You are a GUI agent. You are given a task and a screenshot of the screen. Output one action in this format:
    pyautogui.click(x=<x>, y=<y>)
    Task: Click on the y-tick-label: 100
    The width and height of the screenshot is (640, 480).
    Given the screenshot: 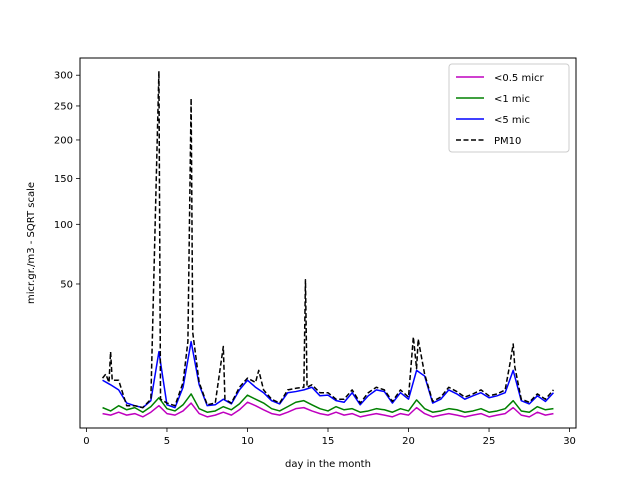 What is the action you would take?
    pyautogui.click(x=63, y=225)
    